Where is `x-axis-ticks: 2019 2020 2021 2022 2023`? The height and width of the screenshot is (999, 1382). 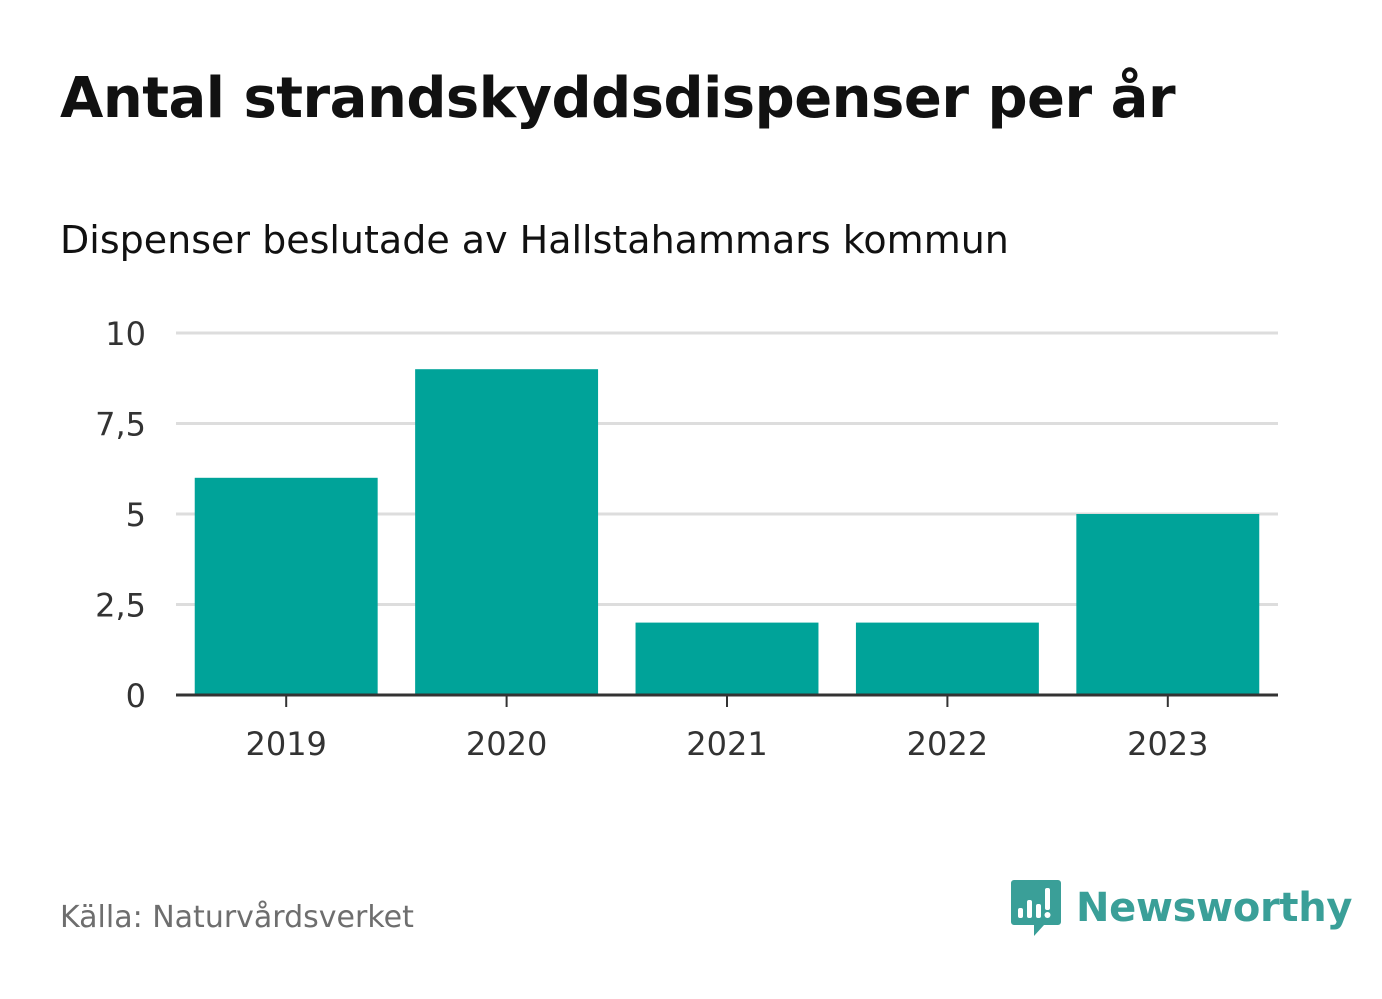 x-axis-ticks: 2019 2020 2021 2022 2023 is located at coordinates (726, 744).